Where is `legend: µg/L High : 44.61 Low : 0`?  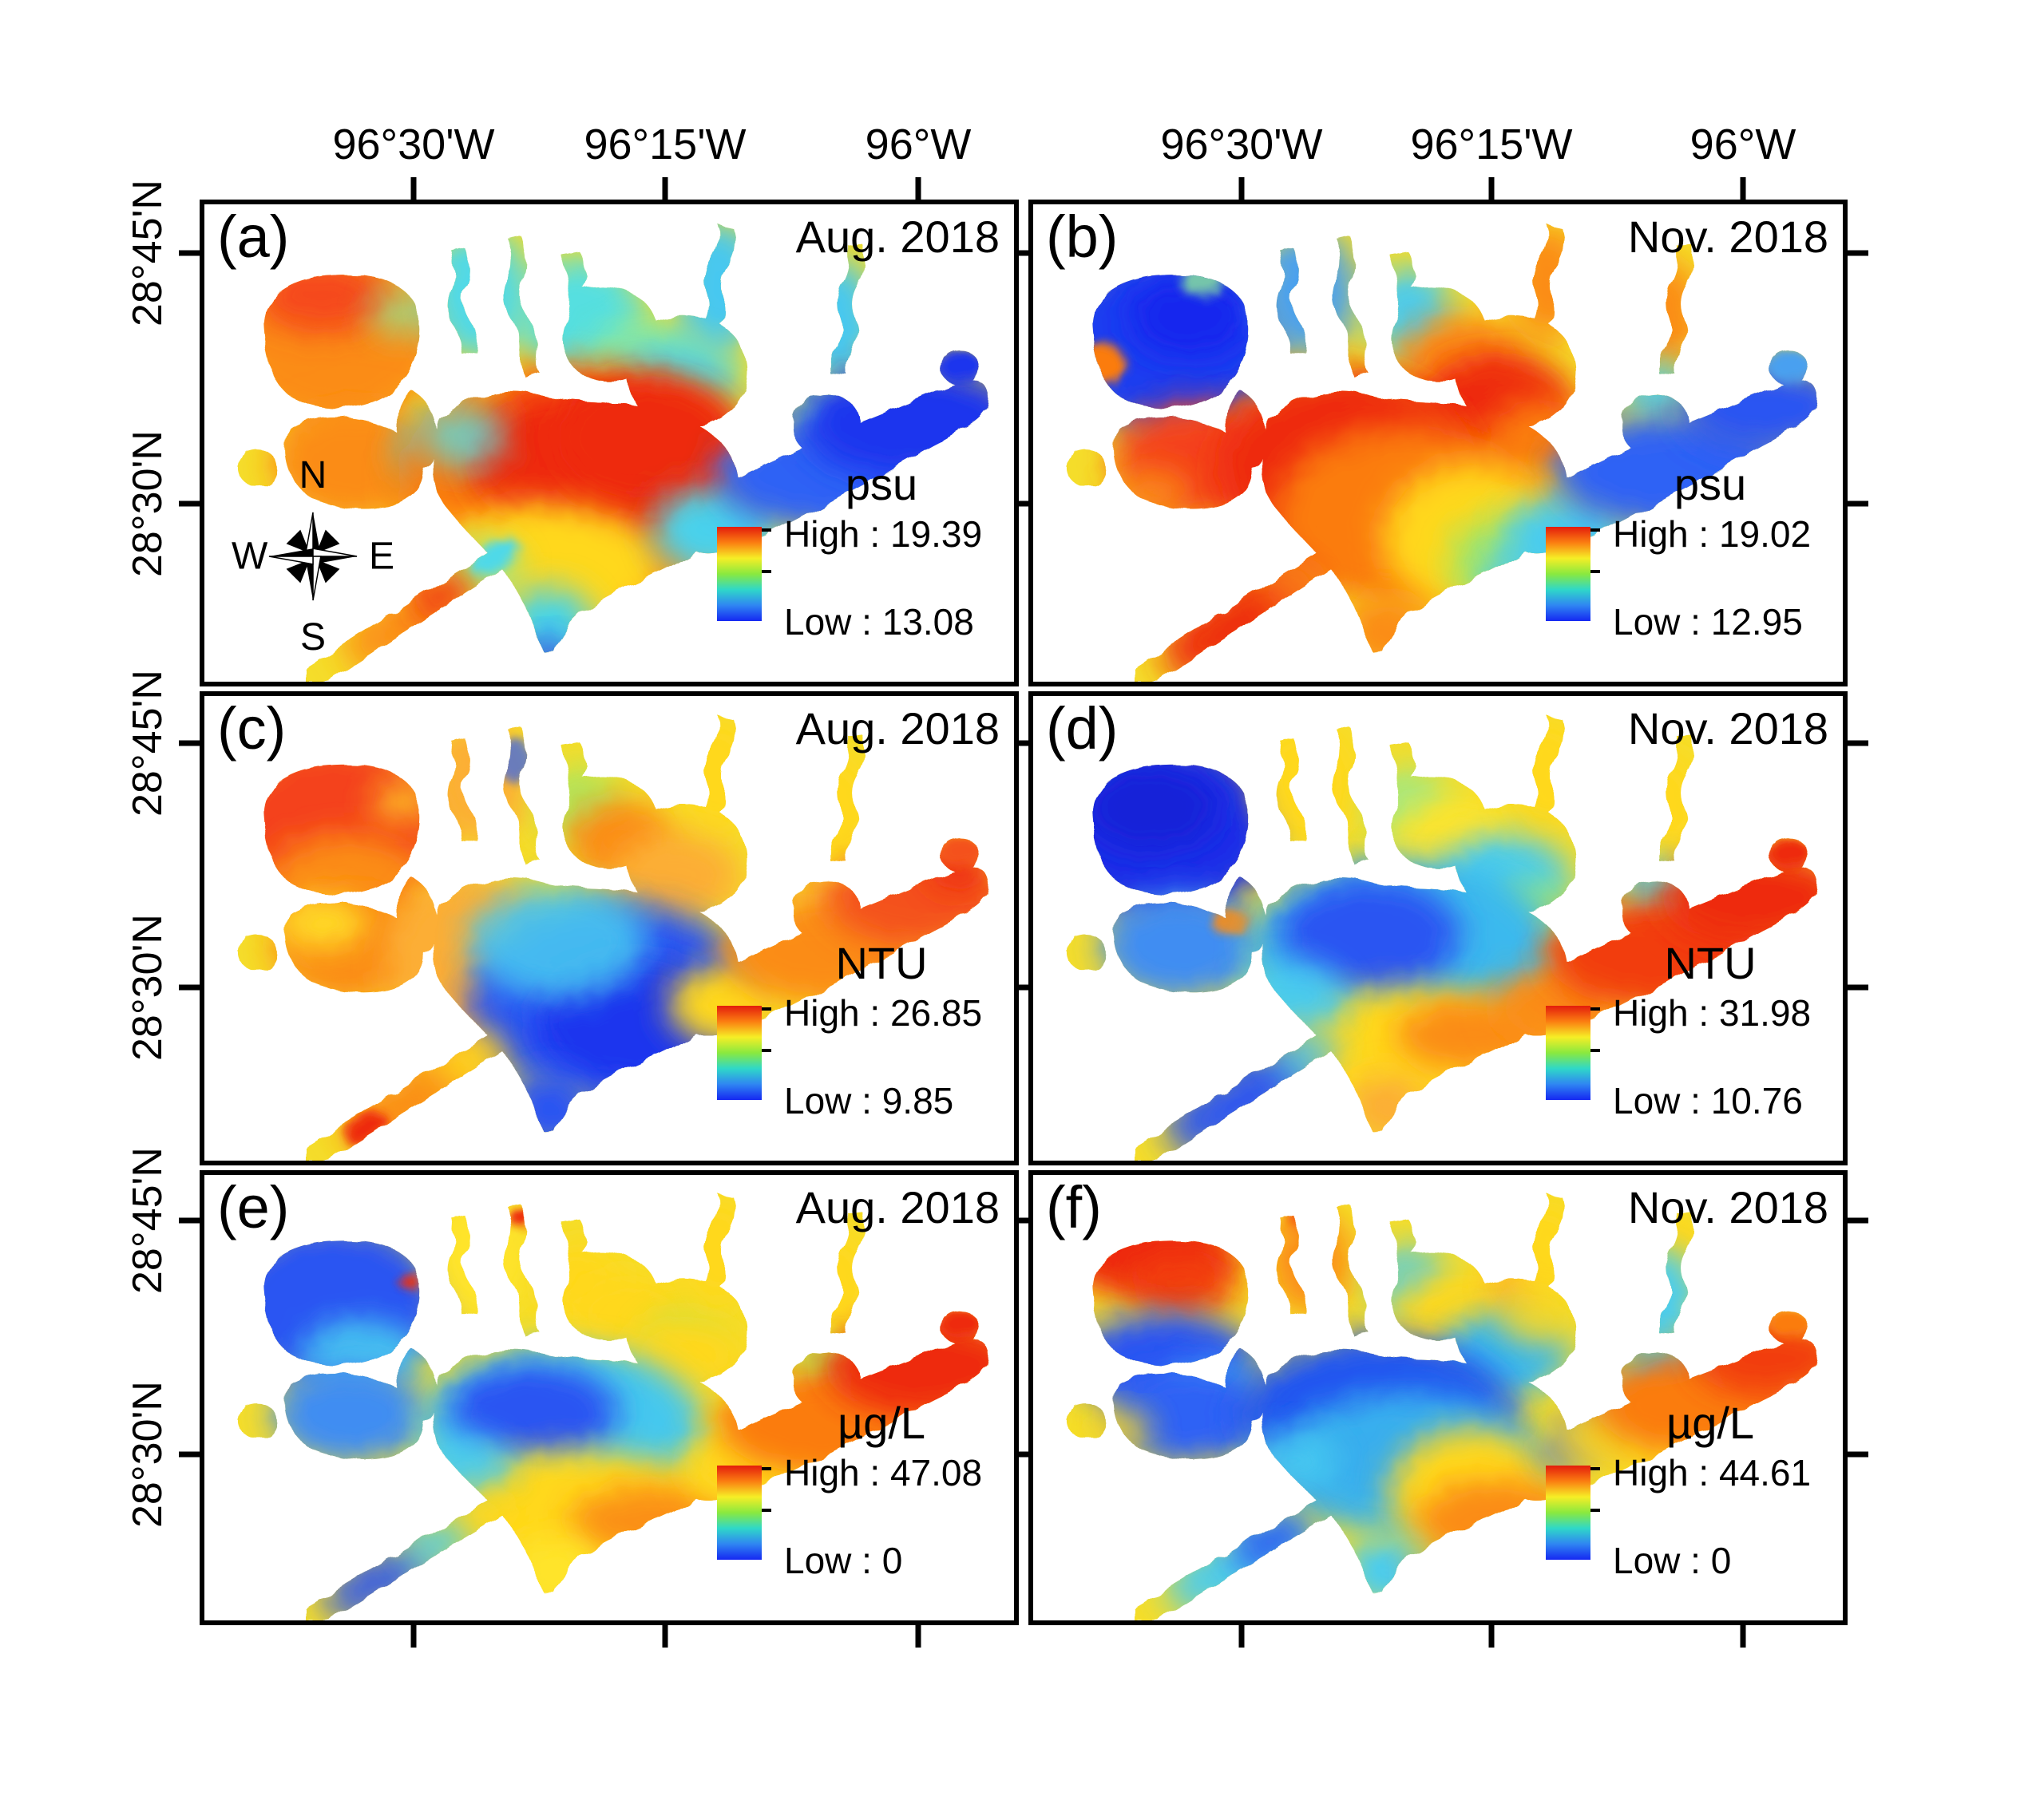
legend: µg/L High : 44.61 Low : 0 is located at coordinates (1679, 1496).